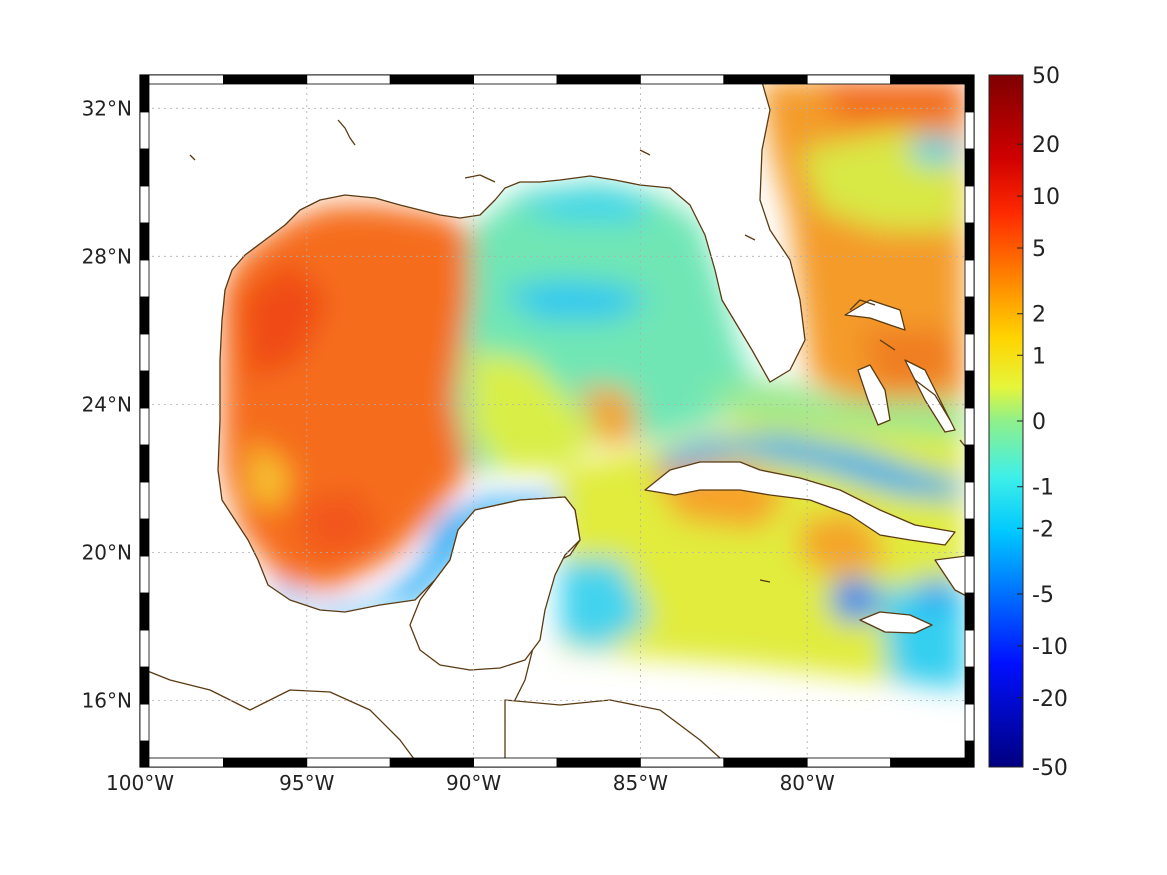 This screenshot has height=875, width=1167. What do you see at coordinates (107, 256) in the screenshot?
I see `lat-label-3: 28°N` at bounding box center [107, 256].